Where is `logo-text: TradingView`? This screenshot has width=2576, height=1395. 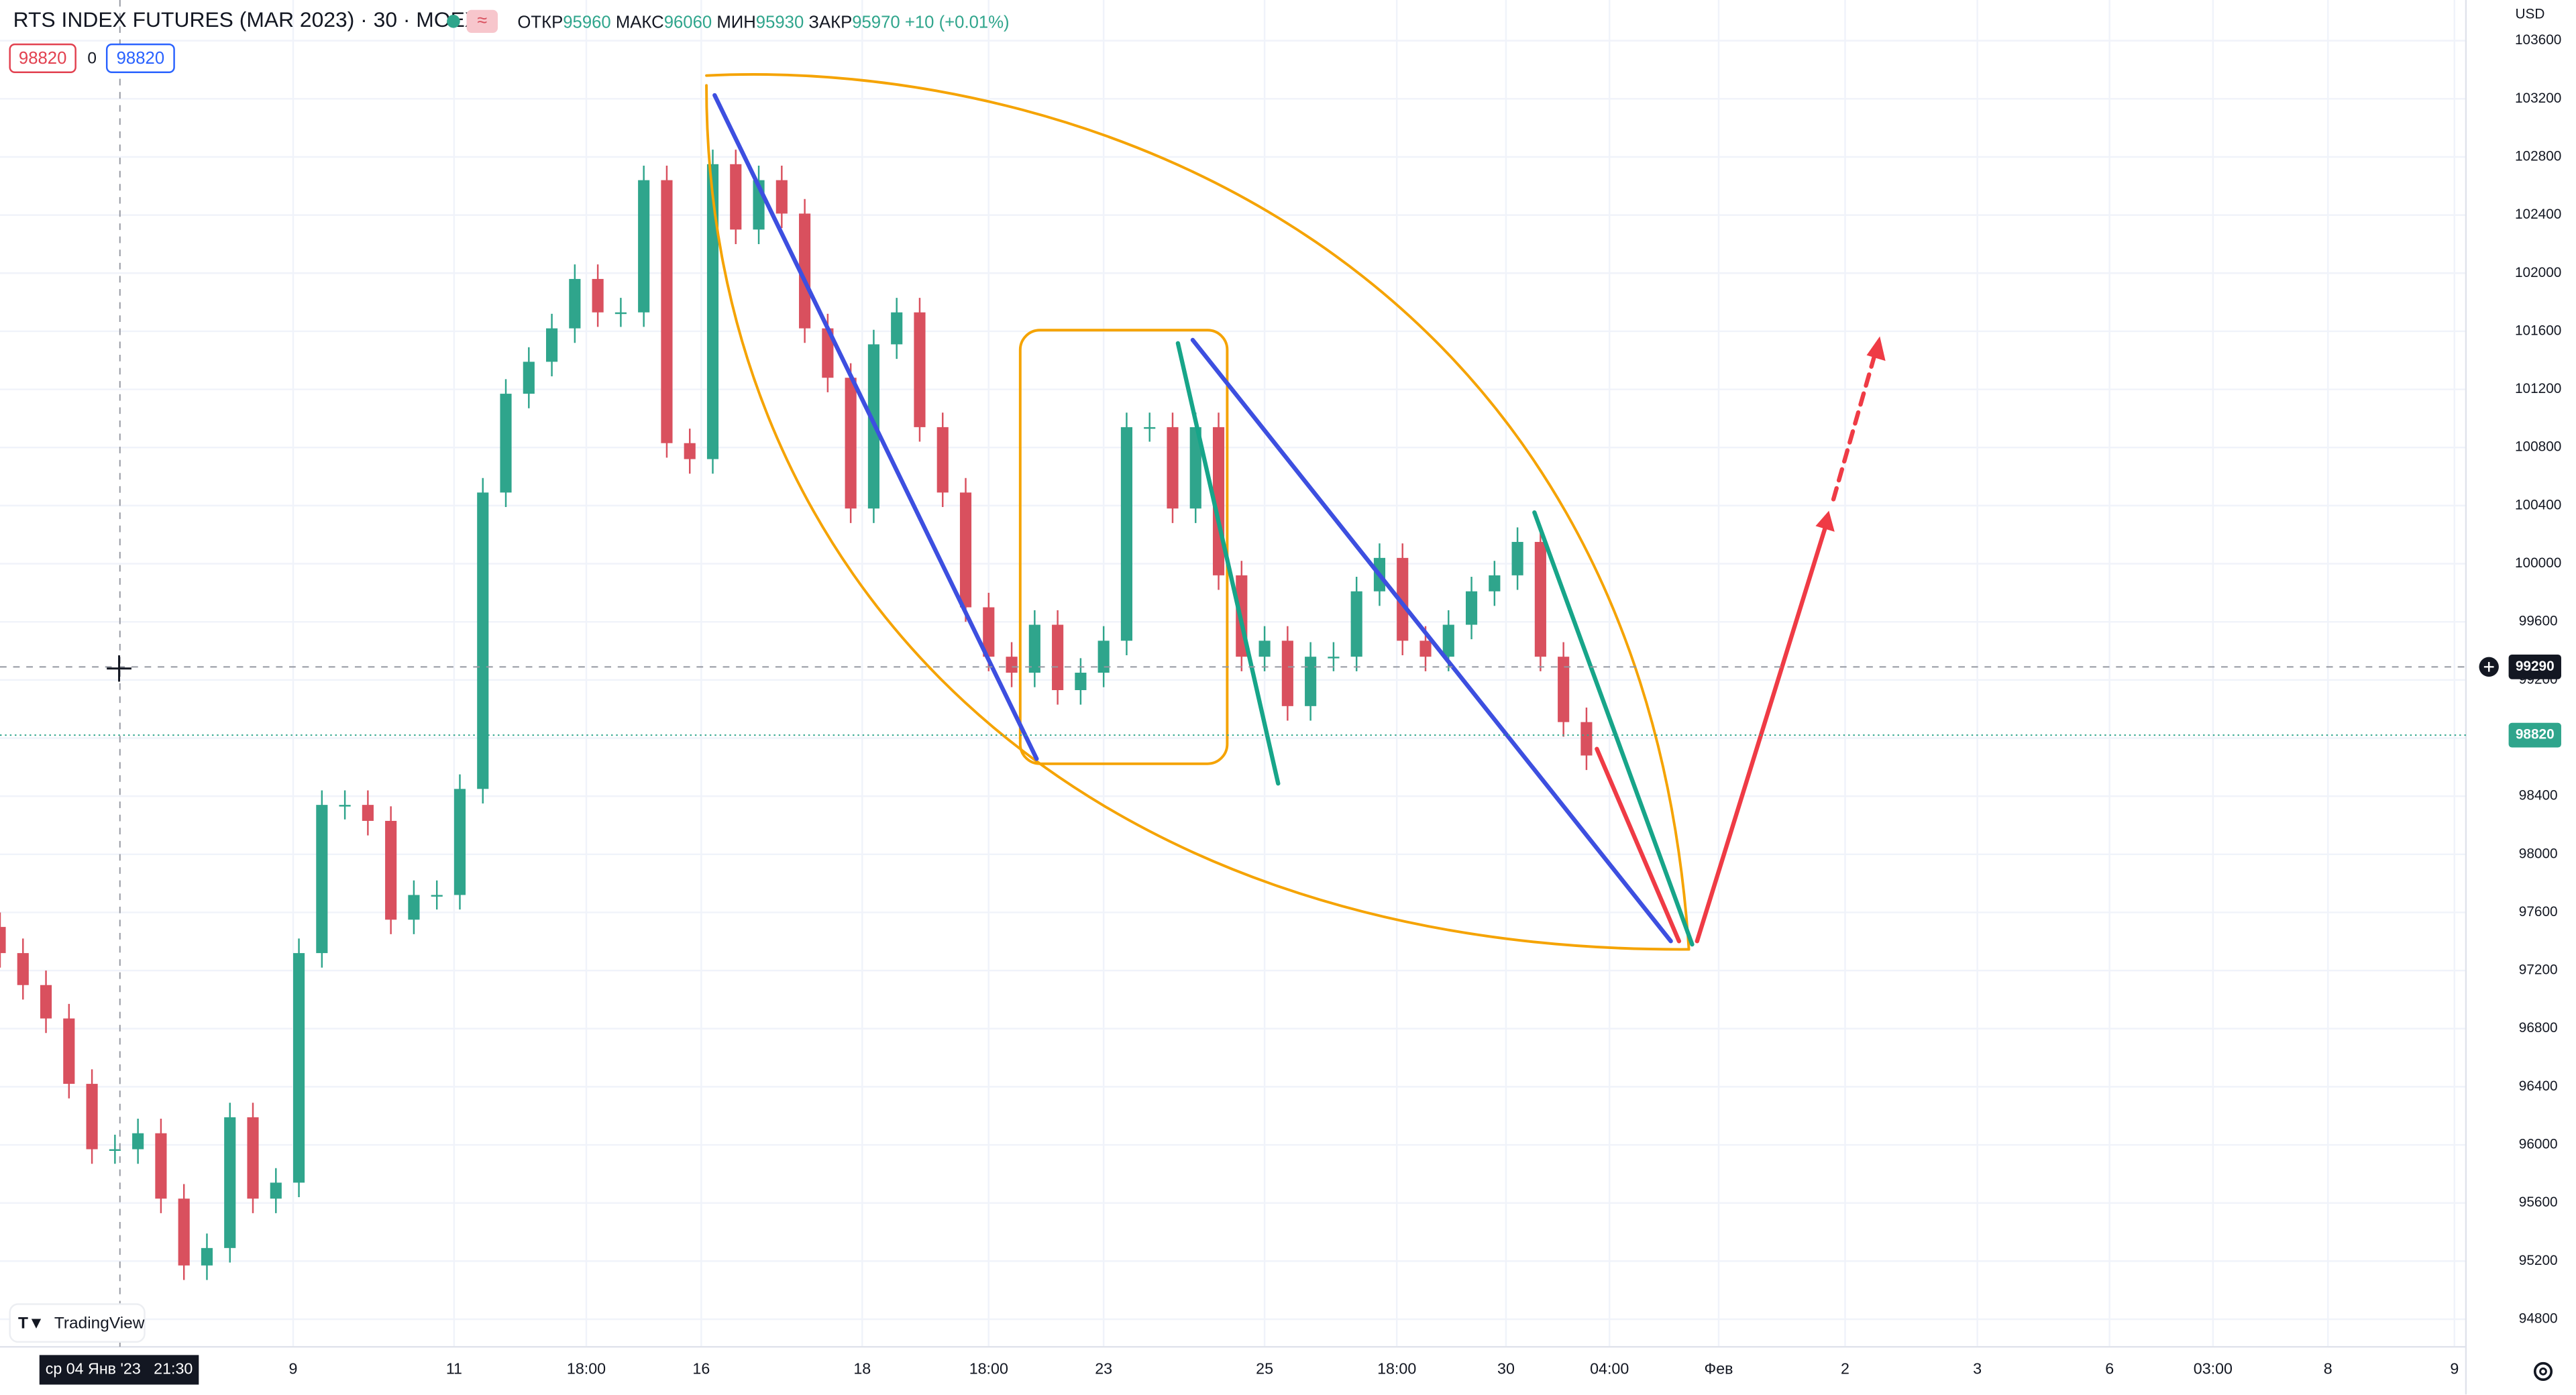 logo-text: TradingView is located at coordinates (99, 1323).